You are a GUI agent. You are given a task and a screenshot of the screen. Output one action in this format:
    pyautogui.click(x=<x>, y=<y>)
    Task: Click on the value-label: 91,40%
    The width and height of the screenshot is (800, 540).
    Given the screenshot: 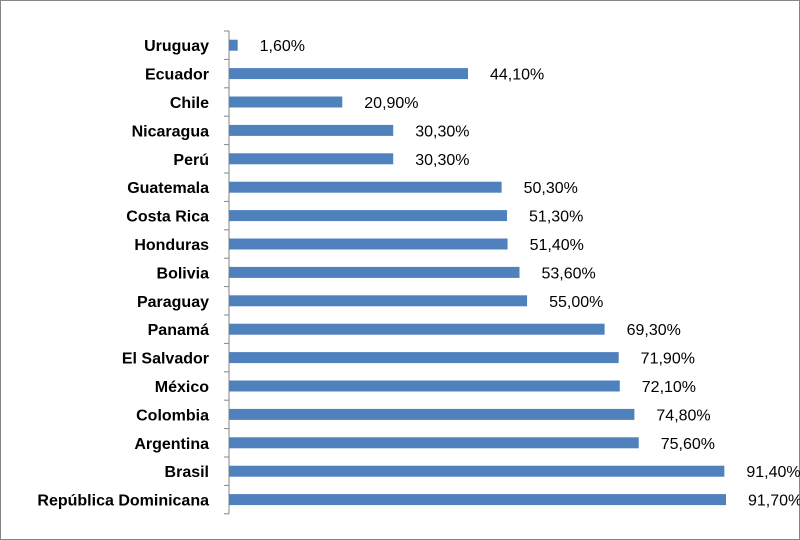 What is the action you would take?
    pyautogui.click(x=773, y=472)
    